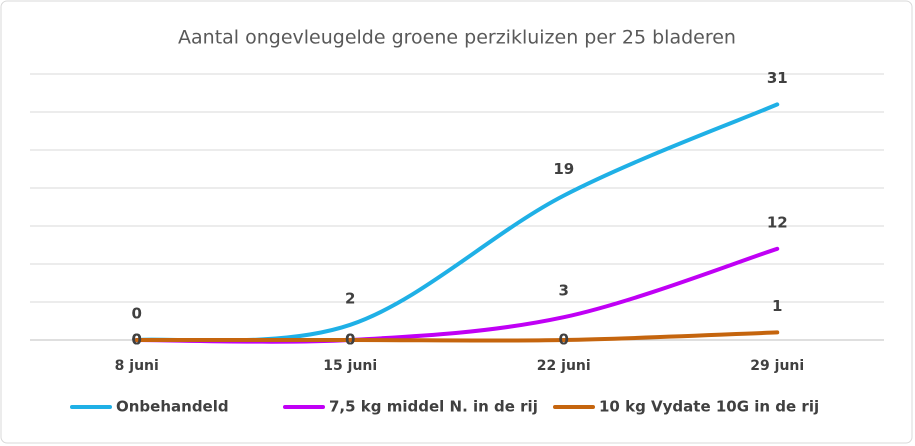  What do you see at coordinates (564, 366) in the screenshot?
I see `x-tick-label: 22 juni` at bounding box center [564, 366].